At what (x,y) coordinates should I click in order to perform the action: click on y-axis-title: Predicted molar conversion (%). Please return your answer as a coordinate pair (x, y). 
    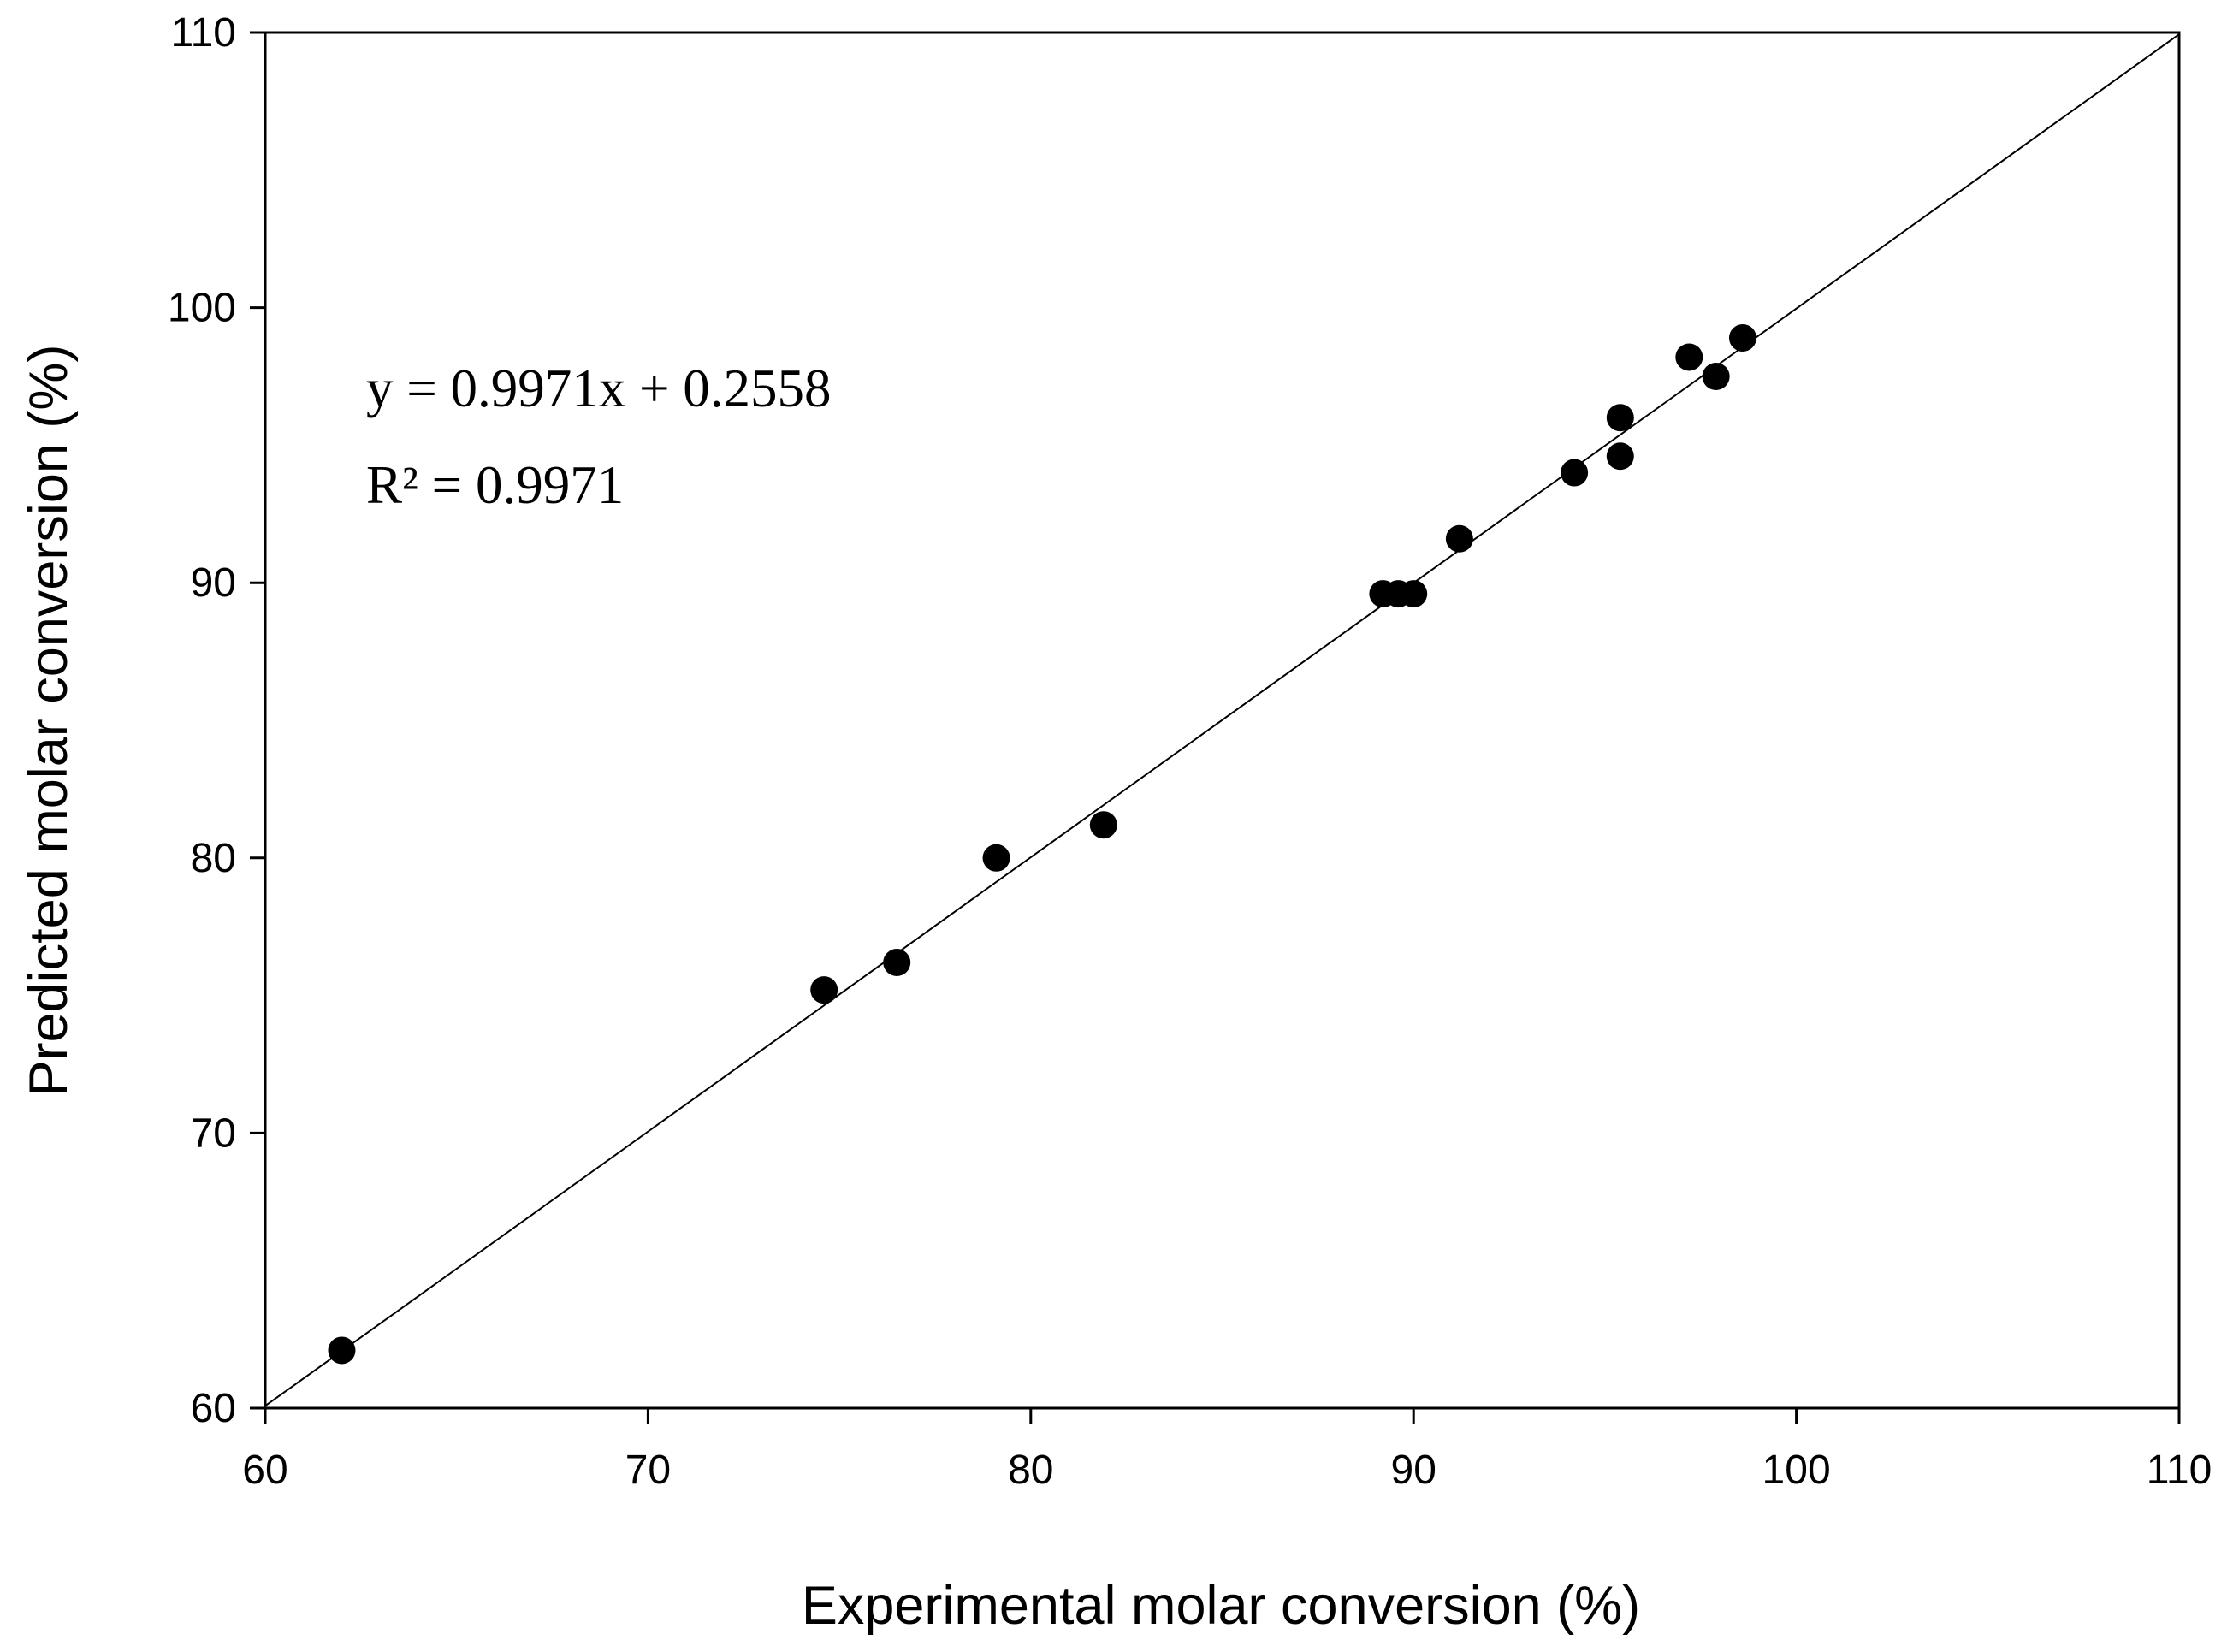
    Looking at the image, I should click on (49, 721).